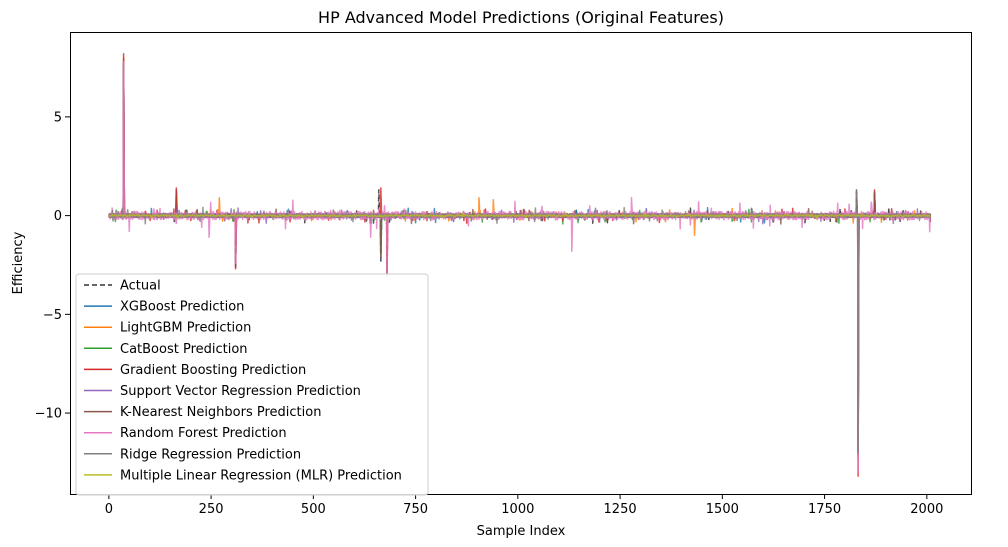 This screenshot has height=547, width=1008. What do you see at coordinates (185, 328) in the screenshot?
I see `legend-entry-2: LightGBM Prediction` at bounding box center [185, 328].